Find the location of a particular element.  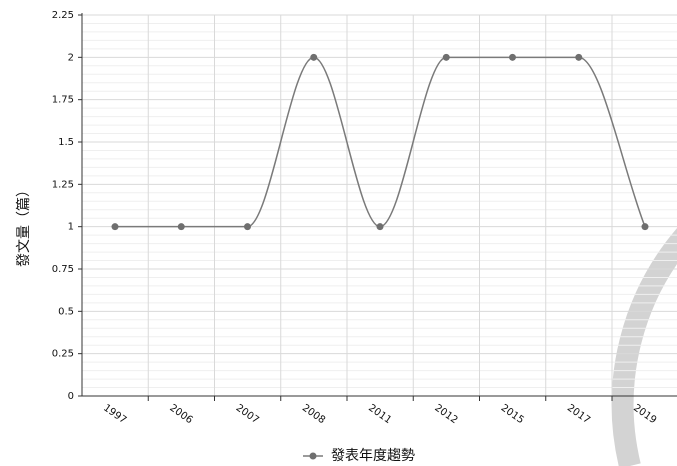

x-tick-label: 2006 is located at coordinates (180, 415).